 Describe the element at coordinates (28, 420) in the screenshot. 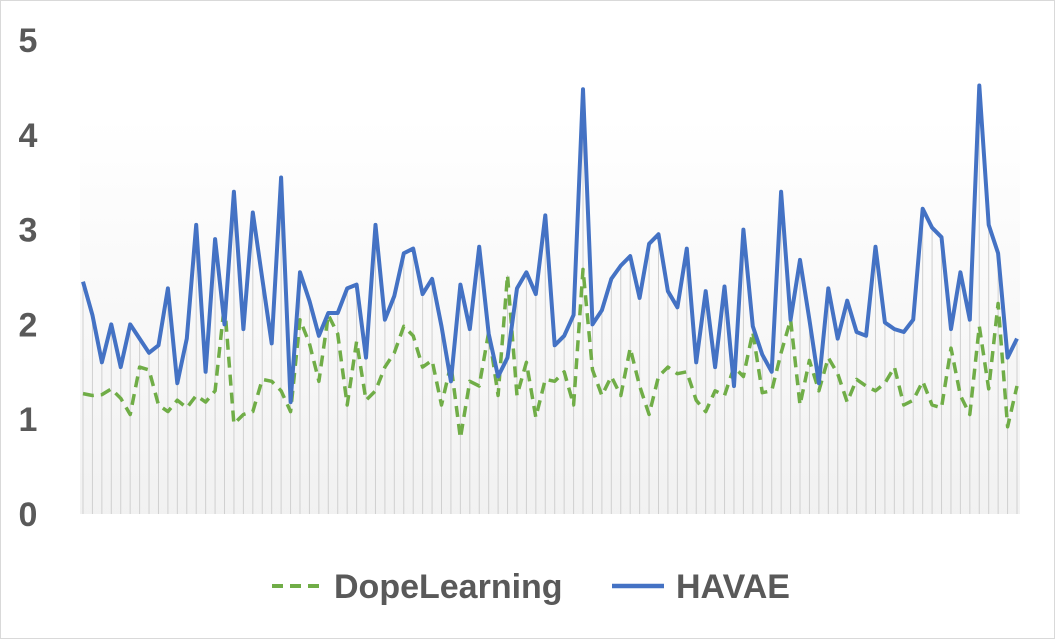

I see `y-tick-label: 1` at that location.